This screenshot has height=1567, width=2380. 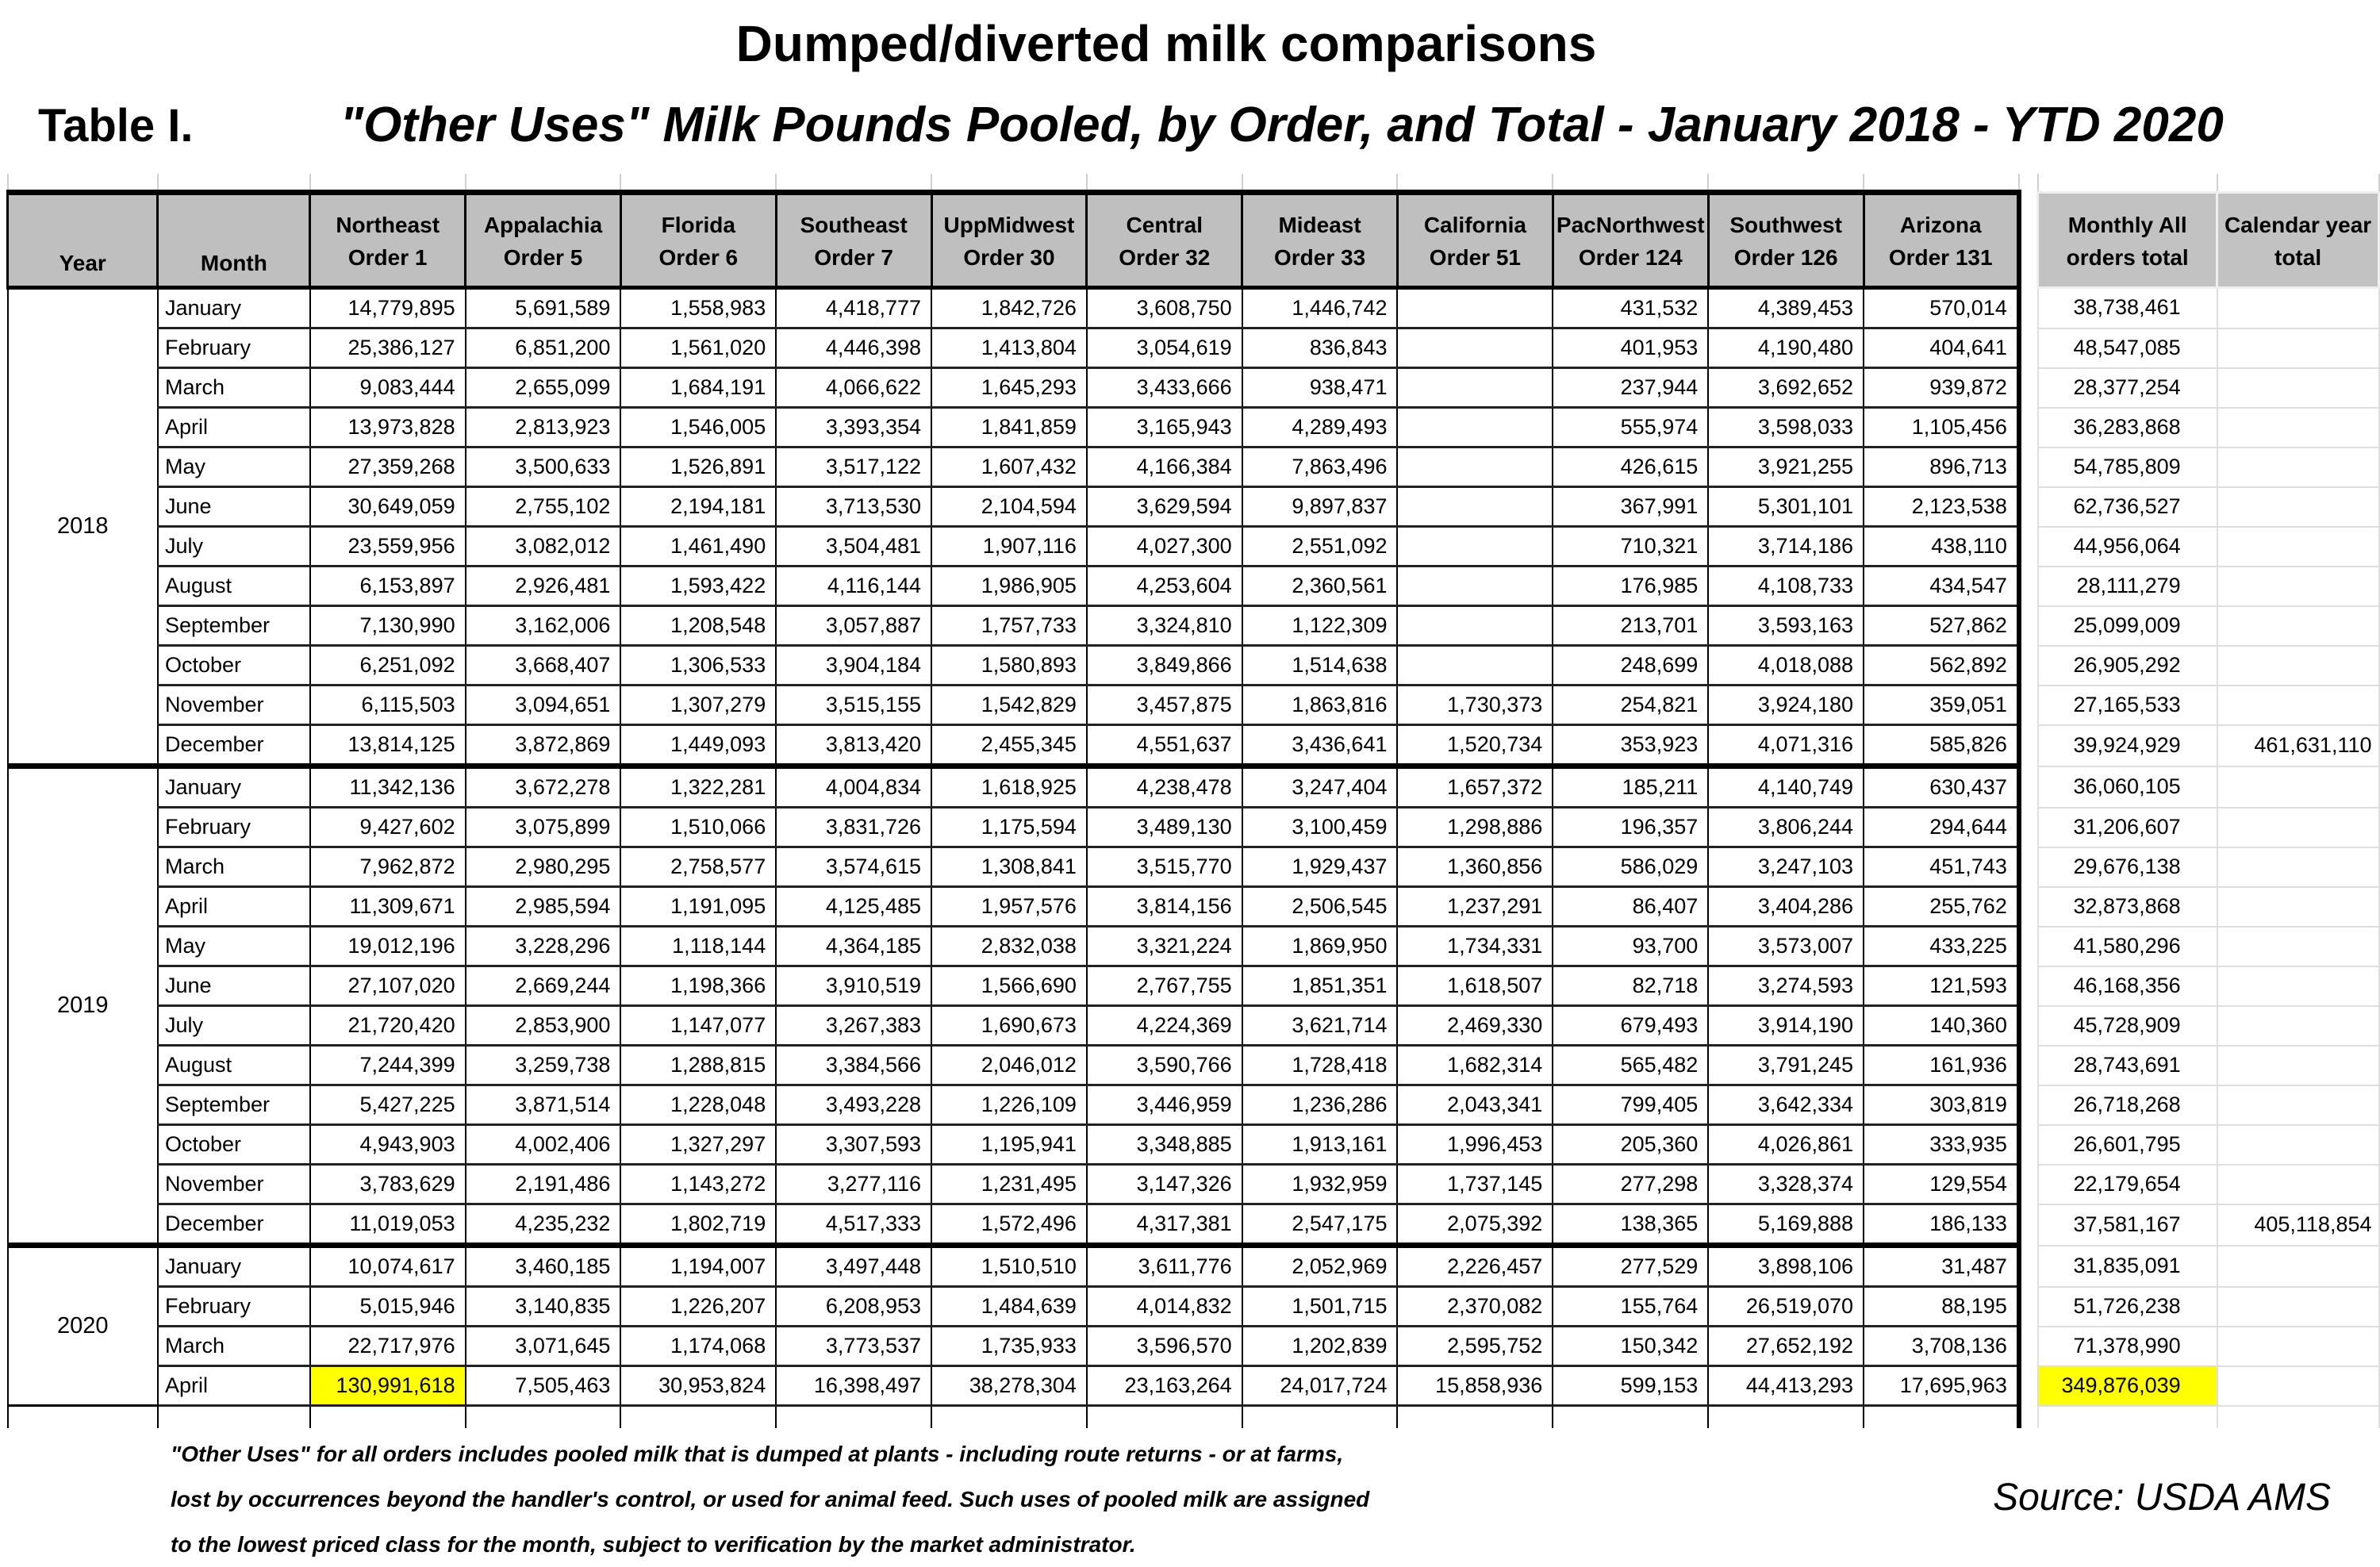 I want to click on value-cell: 938,471, so click(x=1320, y=388).